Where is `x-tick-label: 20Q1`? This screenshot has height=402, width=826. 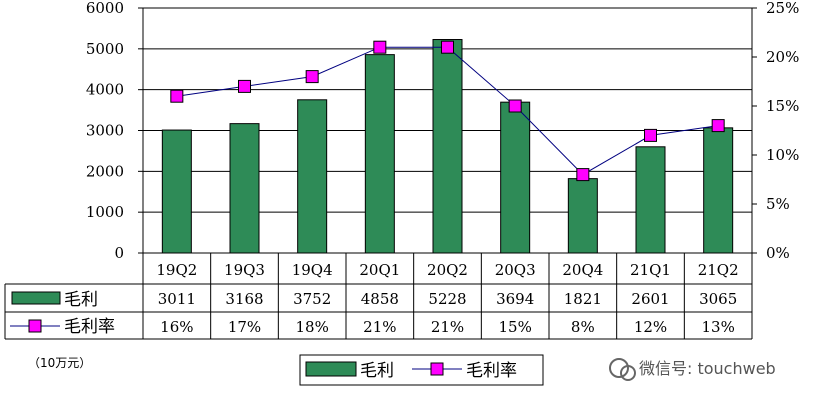 x-tick-label: 20Q1 is located at coordinates (379, 270).